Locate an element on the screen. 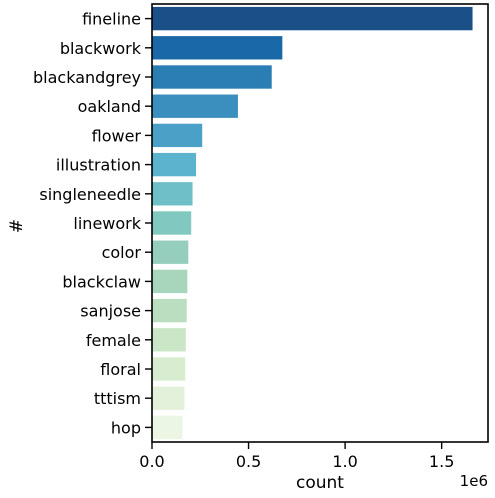 This screenshot has width=495, height=498. bar-blackandgrey is located at coordinates (212, 77).